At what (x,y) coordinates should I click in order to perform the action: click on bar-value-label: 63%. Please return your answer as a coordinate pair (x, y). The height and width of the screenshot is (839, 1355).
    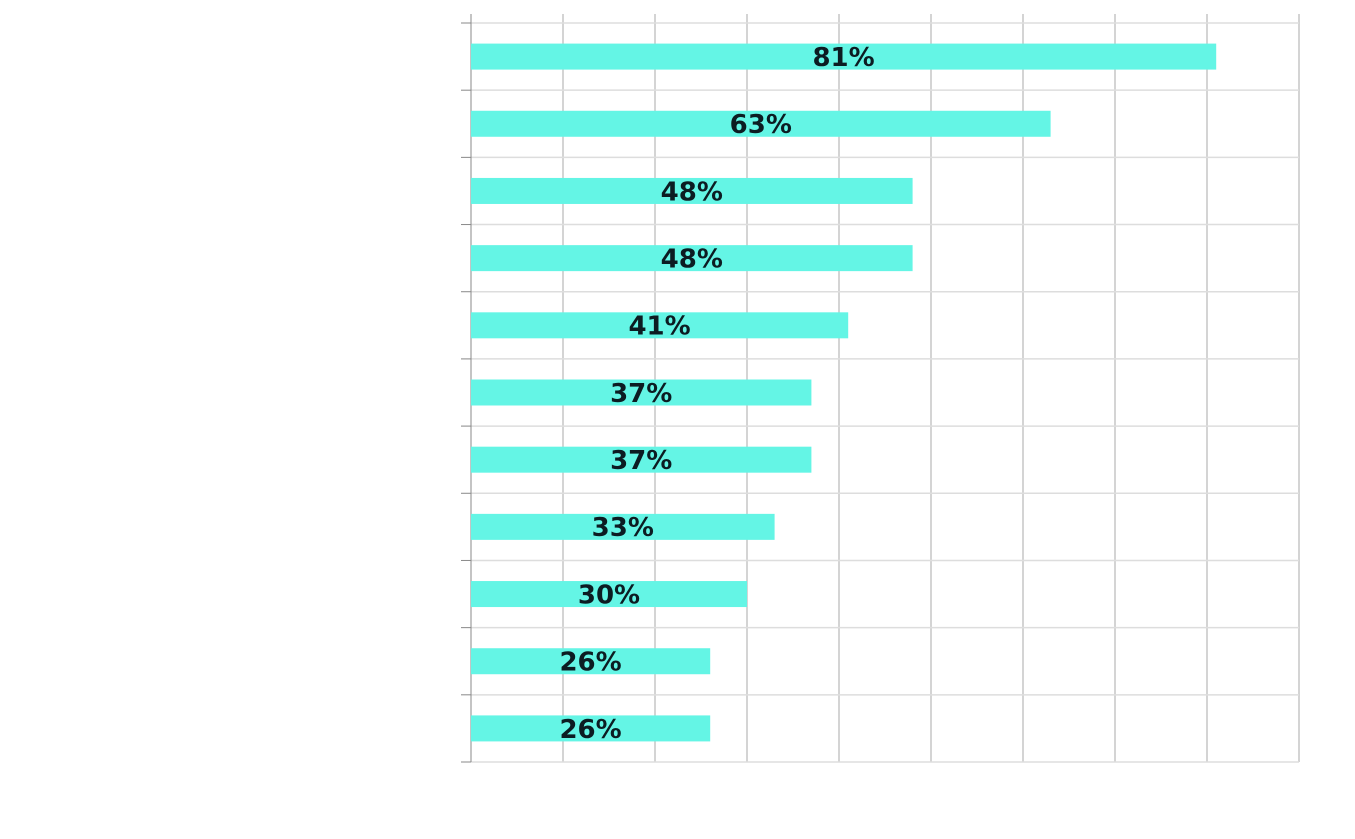
    Looking at the image, I should click on (761, 125).